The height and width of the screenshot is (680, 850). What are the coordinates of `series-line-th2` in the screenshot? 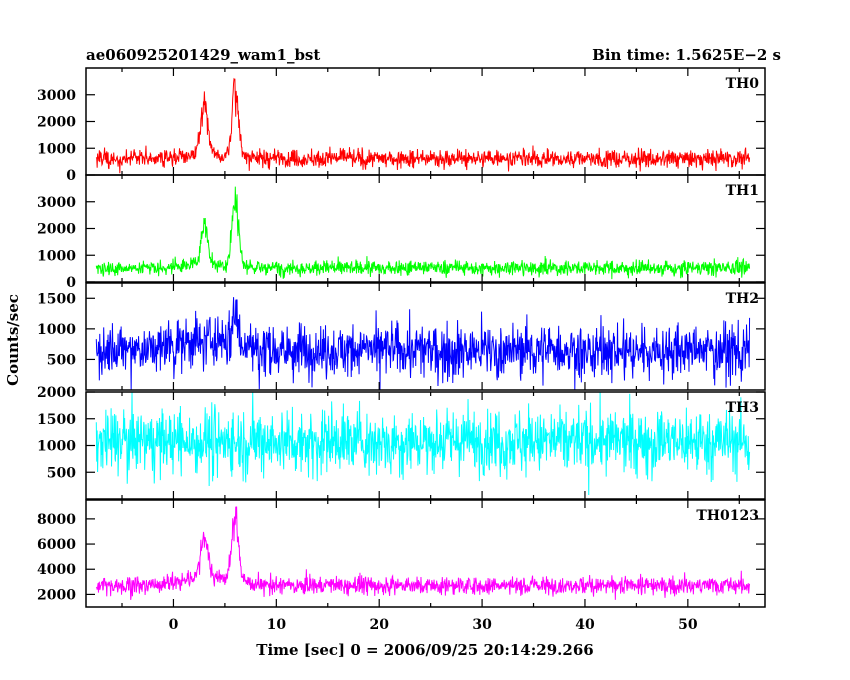 It's located at (423, 343).